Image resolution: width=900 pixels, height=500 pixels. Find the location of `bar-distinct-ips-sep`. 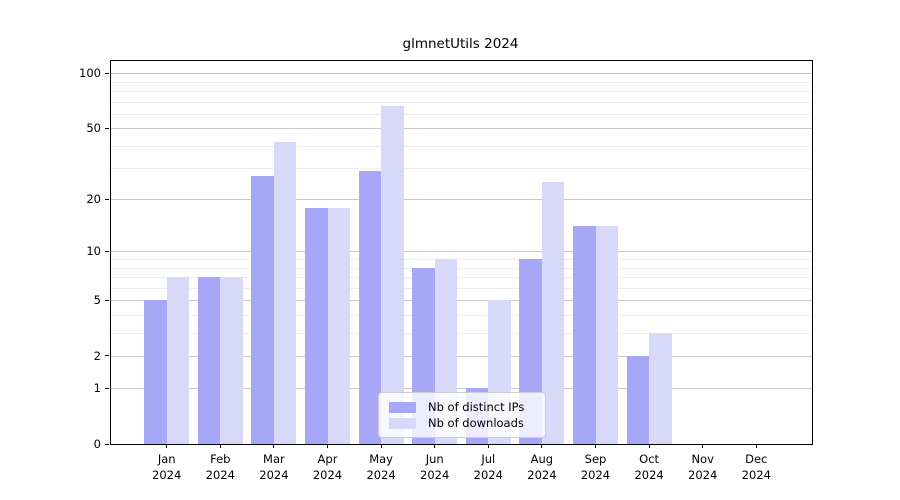

bar-distinct-ips-sep is located at coordinates (584, 335).